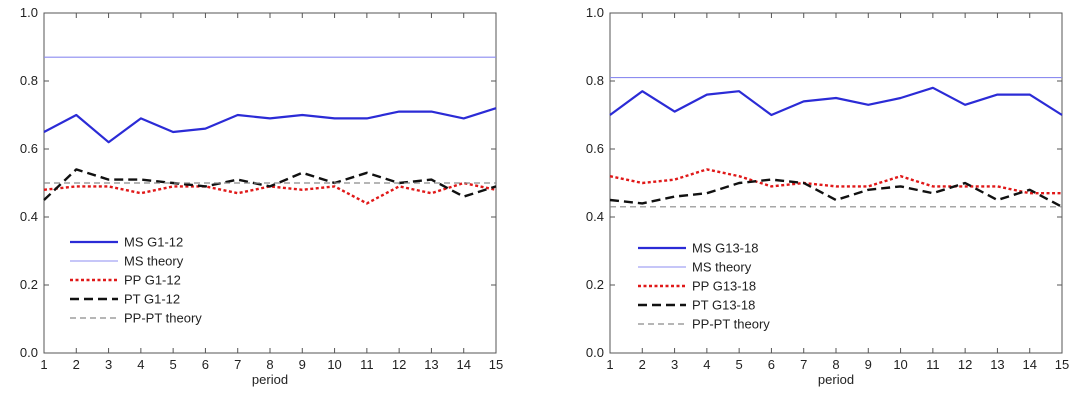 The image size is (1078, 405). What do you see at coordinates (152, 299) in the screenshot?
I see `legend-label: PT G1-12` at bounding box center [152, 299].